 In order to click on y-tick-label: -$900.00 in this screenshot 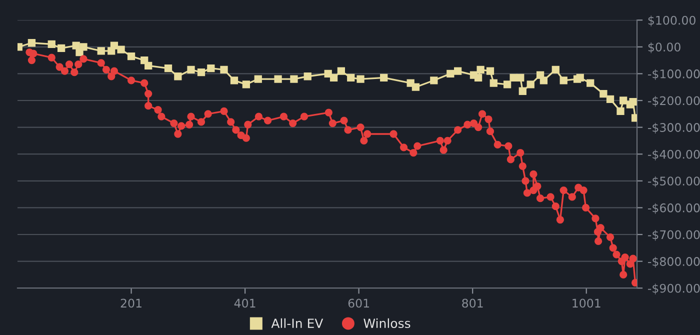, I will do `click(674, 289)`.